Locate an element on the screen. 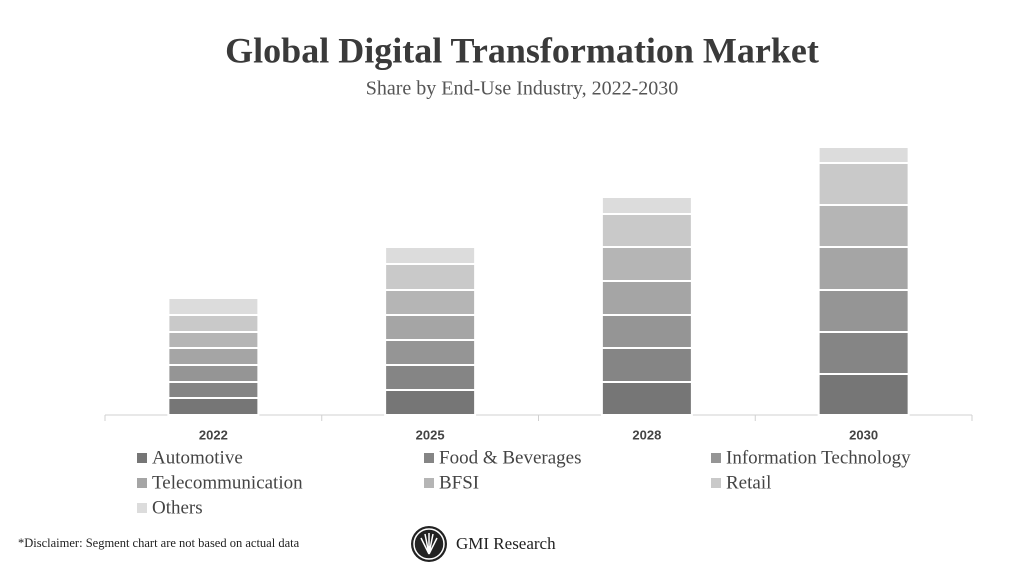 The width and height of the screenshot is (1024, 576). x-tick-label: 2030 is located at coordinates (863, 434).